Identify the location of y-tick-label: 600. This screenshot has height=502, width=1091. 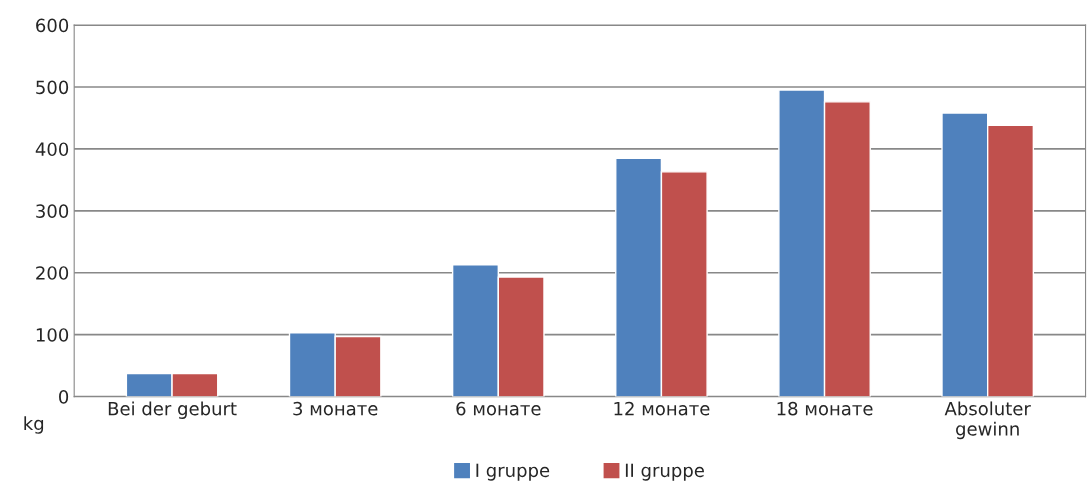
(52, 25).